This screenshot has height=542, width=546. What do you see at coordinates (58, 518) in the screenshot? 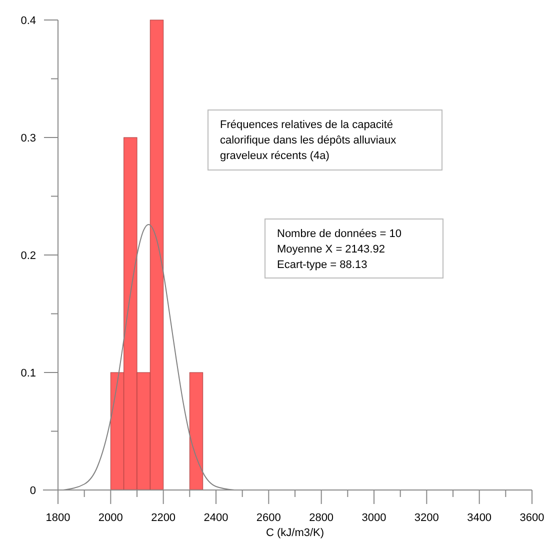
I see `x-tick-label: 1800` at bounding box center [58, 518].